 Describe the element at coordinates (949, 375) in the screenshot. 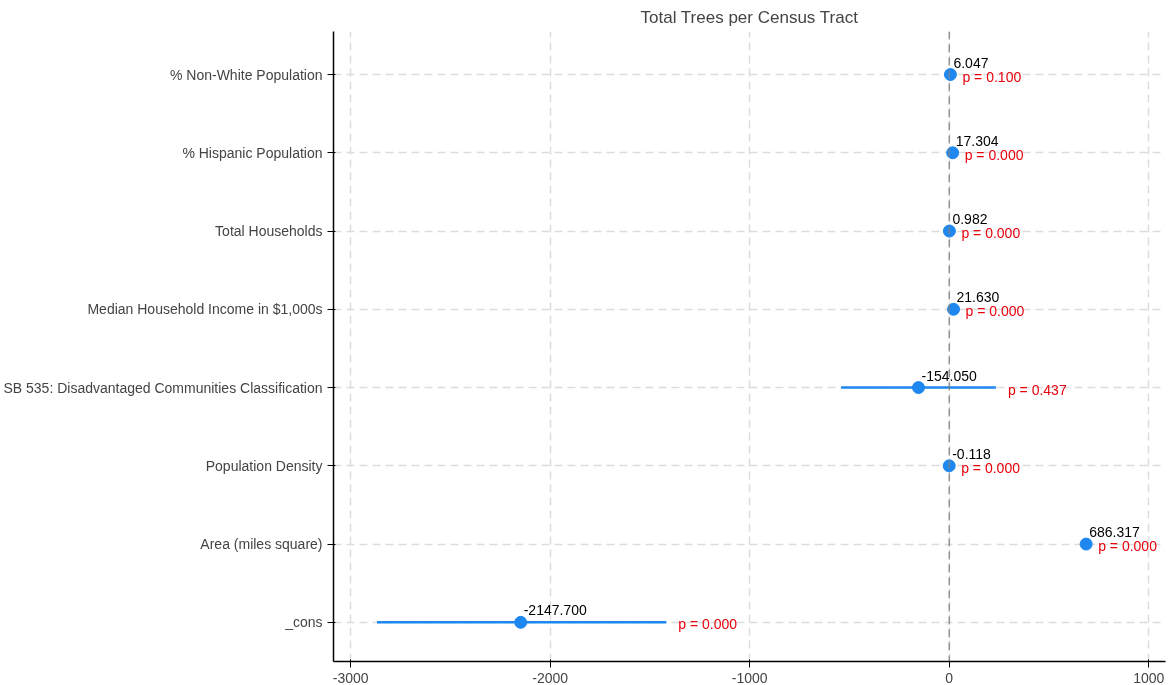

I see `data-label: -154.050` at that location.